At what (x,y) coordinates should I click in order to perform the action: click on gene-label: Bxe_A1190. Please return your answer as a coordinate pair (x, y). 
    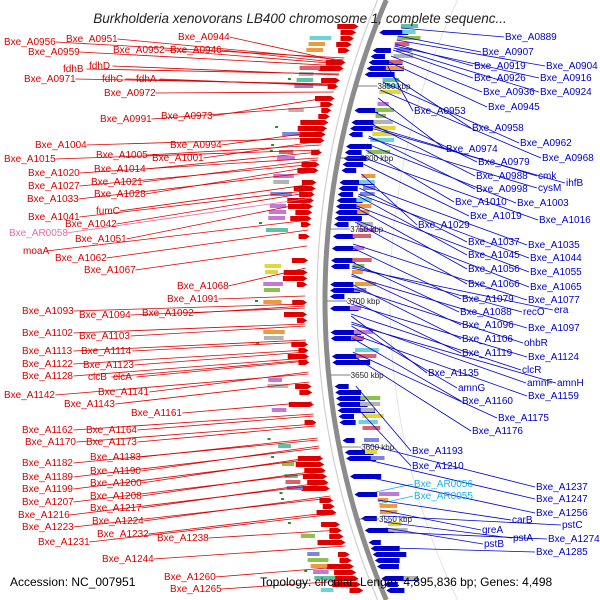
    Looking at the image, I should click on (115, 471).